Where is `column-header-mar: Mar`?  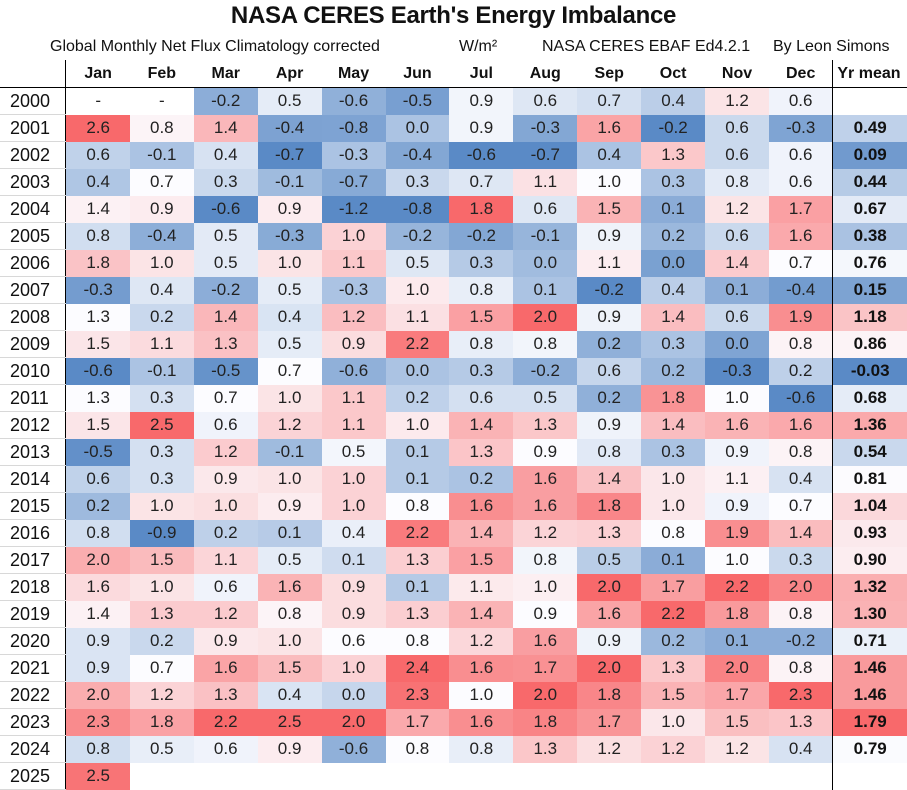 column-header-mar: Mar is located at coordinates (225, 74).